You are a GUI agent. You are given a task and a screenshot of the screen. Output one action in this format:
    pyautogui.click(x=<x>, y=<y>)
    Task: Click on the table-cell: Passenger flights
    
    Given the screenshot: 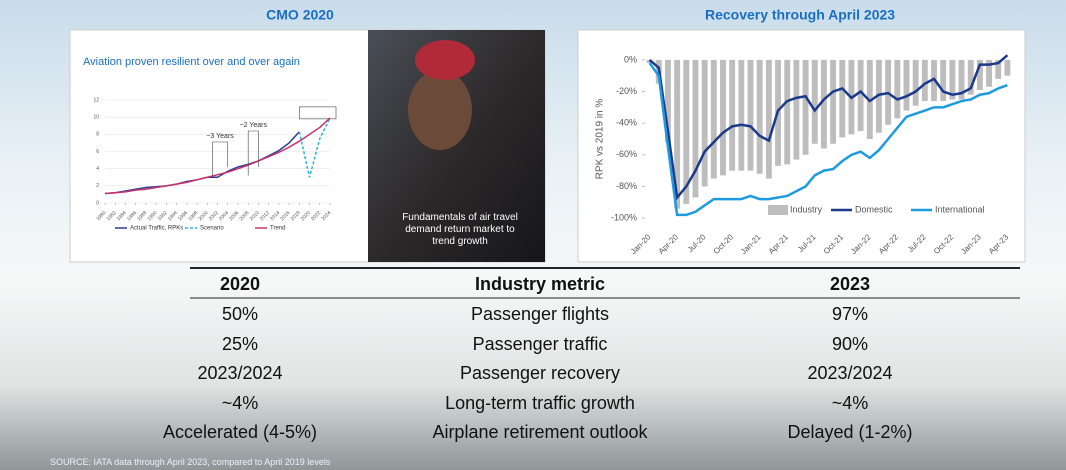 What is the action you would take?
    pyautogui.click(x=540, y=314)
    